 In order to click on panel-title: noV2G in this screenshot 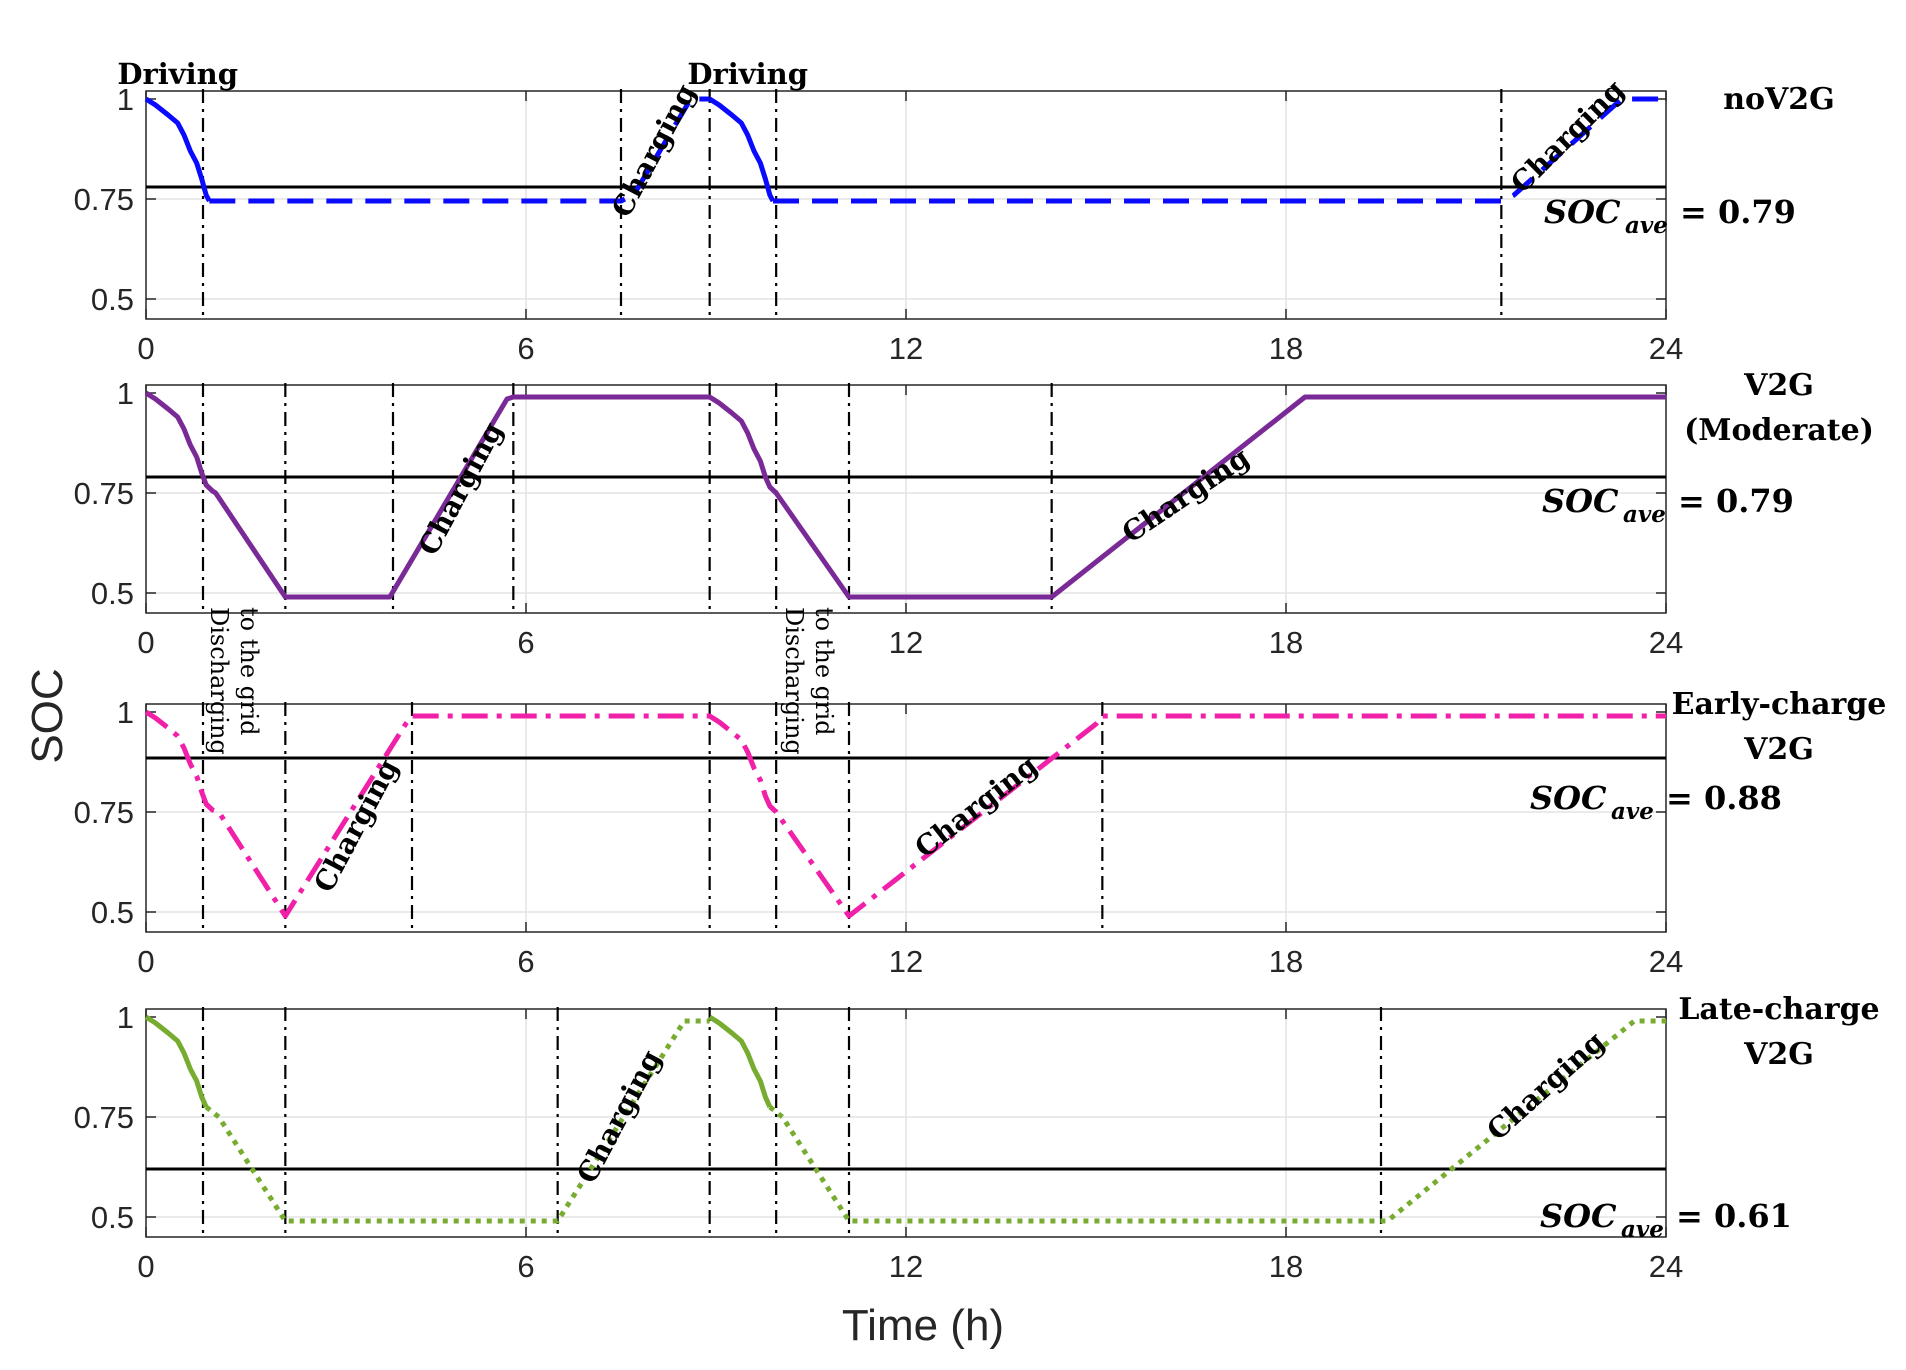, I will do `click(1779, 99)`.